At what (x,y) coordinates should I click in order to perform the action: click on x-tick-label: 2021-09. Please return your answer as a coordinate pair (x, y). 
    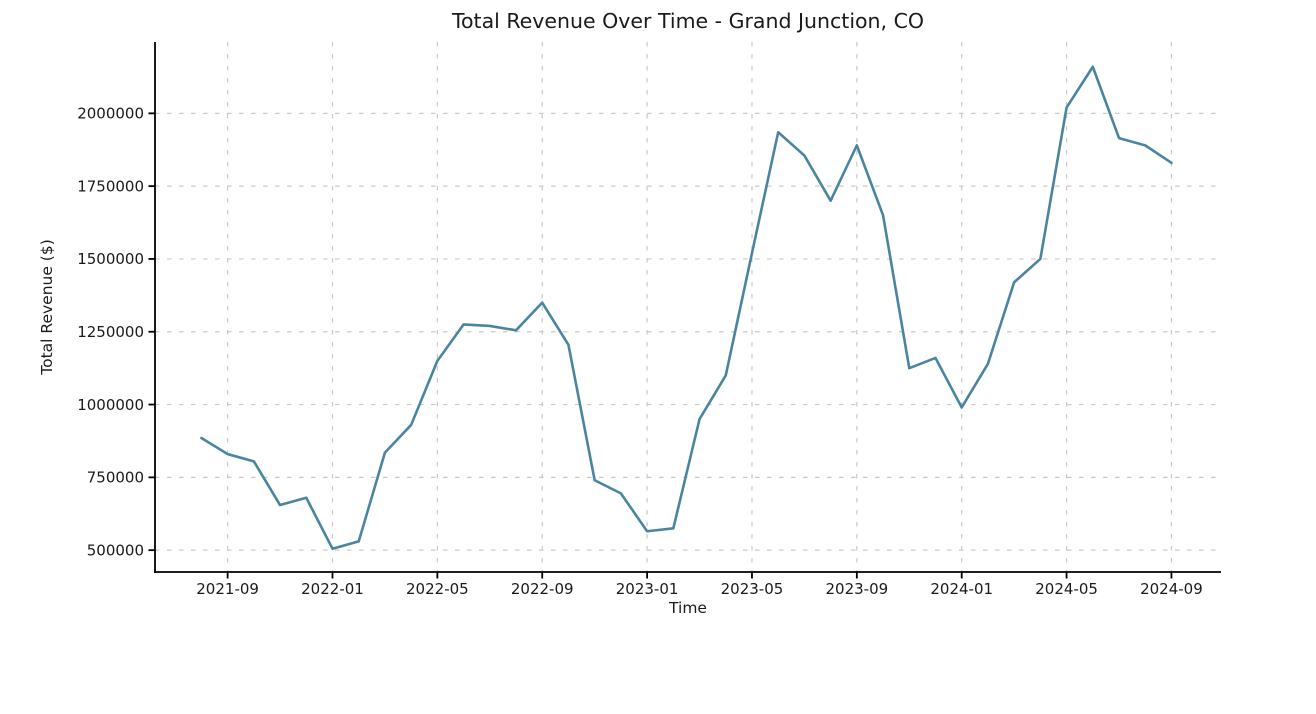
    Looking at the image, I should click on (227, 589).